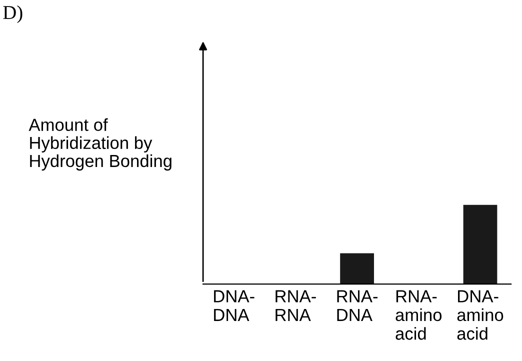 This screenshot has height=361, width=522. What do you see at coordinates (234, 305) in the screenshot?
I see `x-tick-label: DNA- DNA` at bounding box center [234, 305].